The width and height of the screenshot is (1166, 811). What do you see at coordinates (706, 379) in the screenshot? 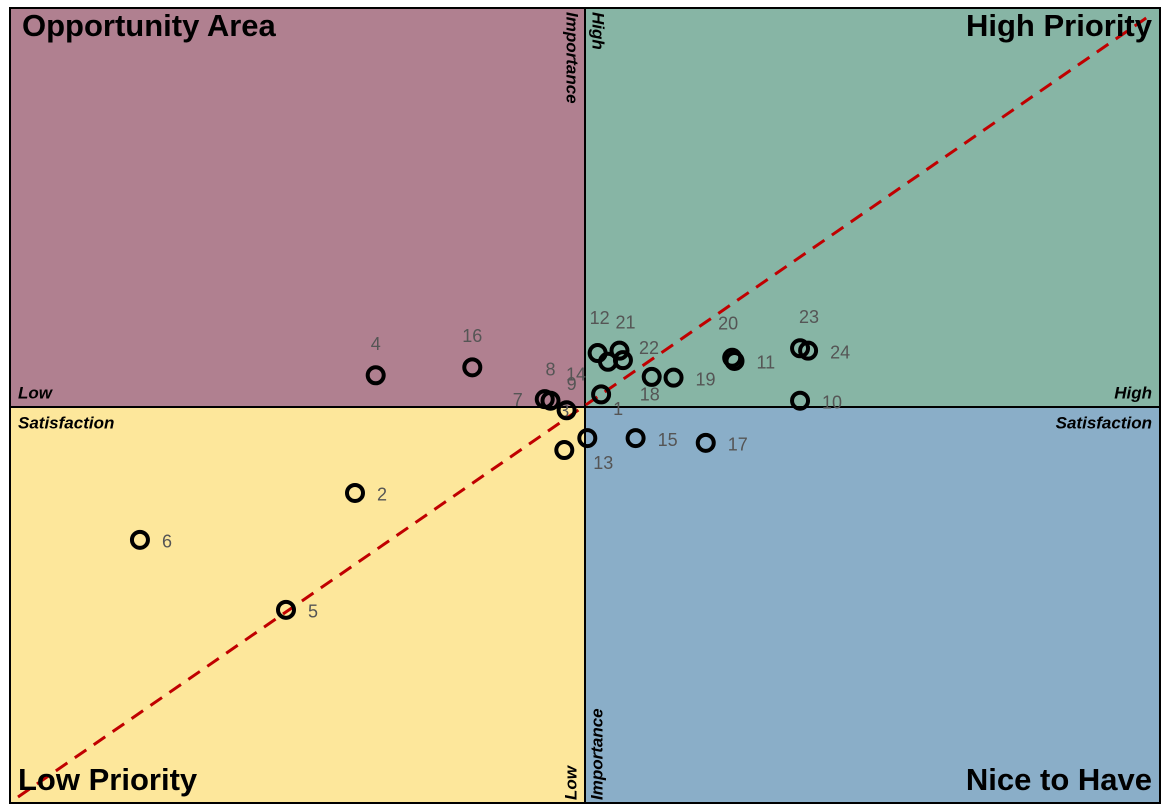
I see `point-label: 19` at bounding box center [706, 379].